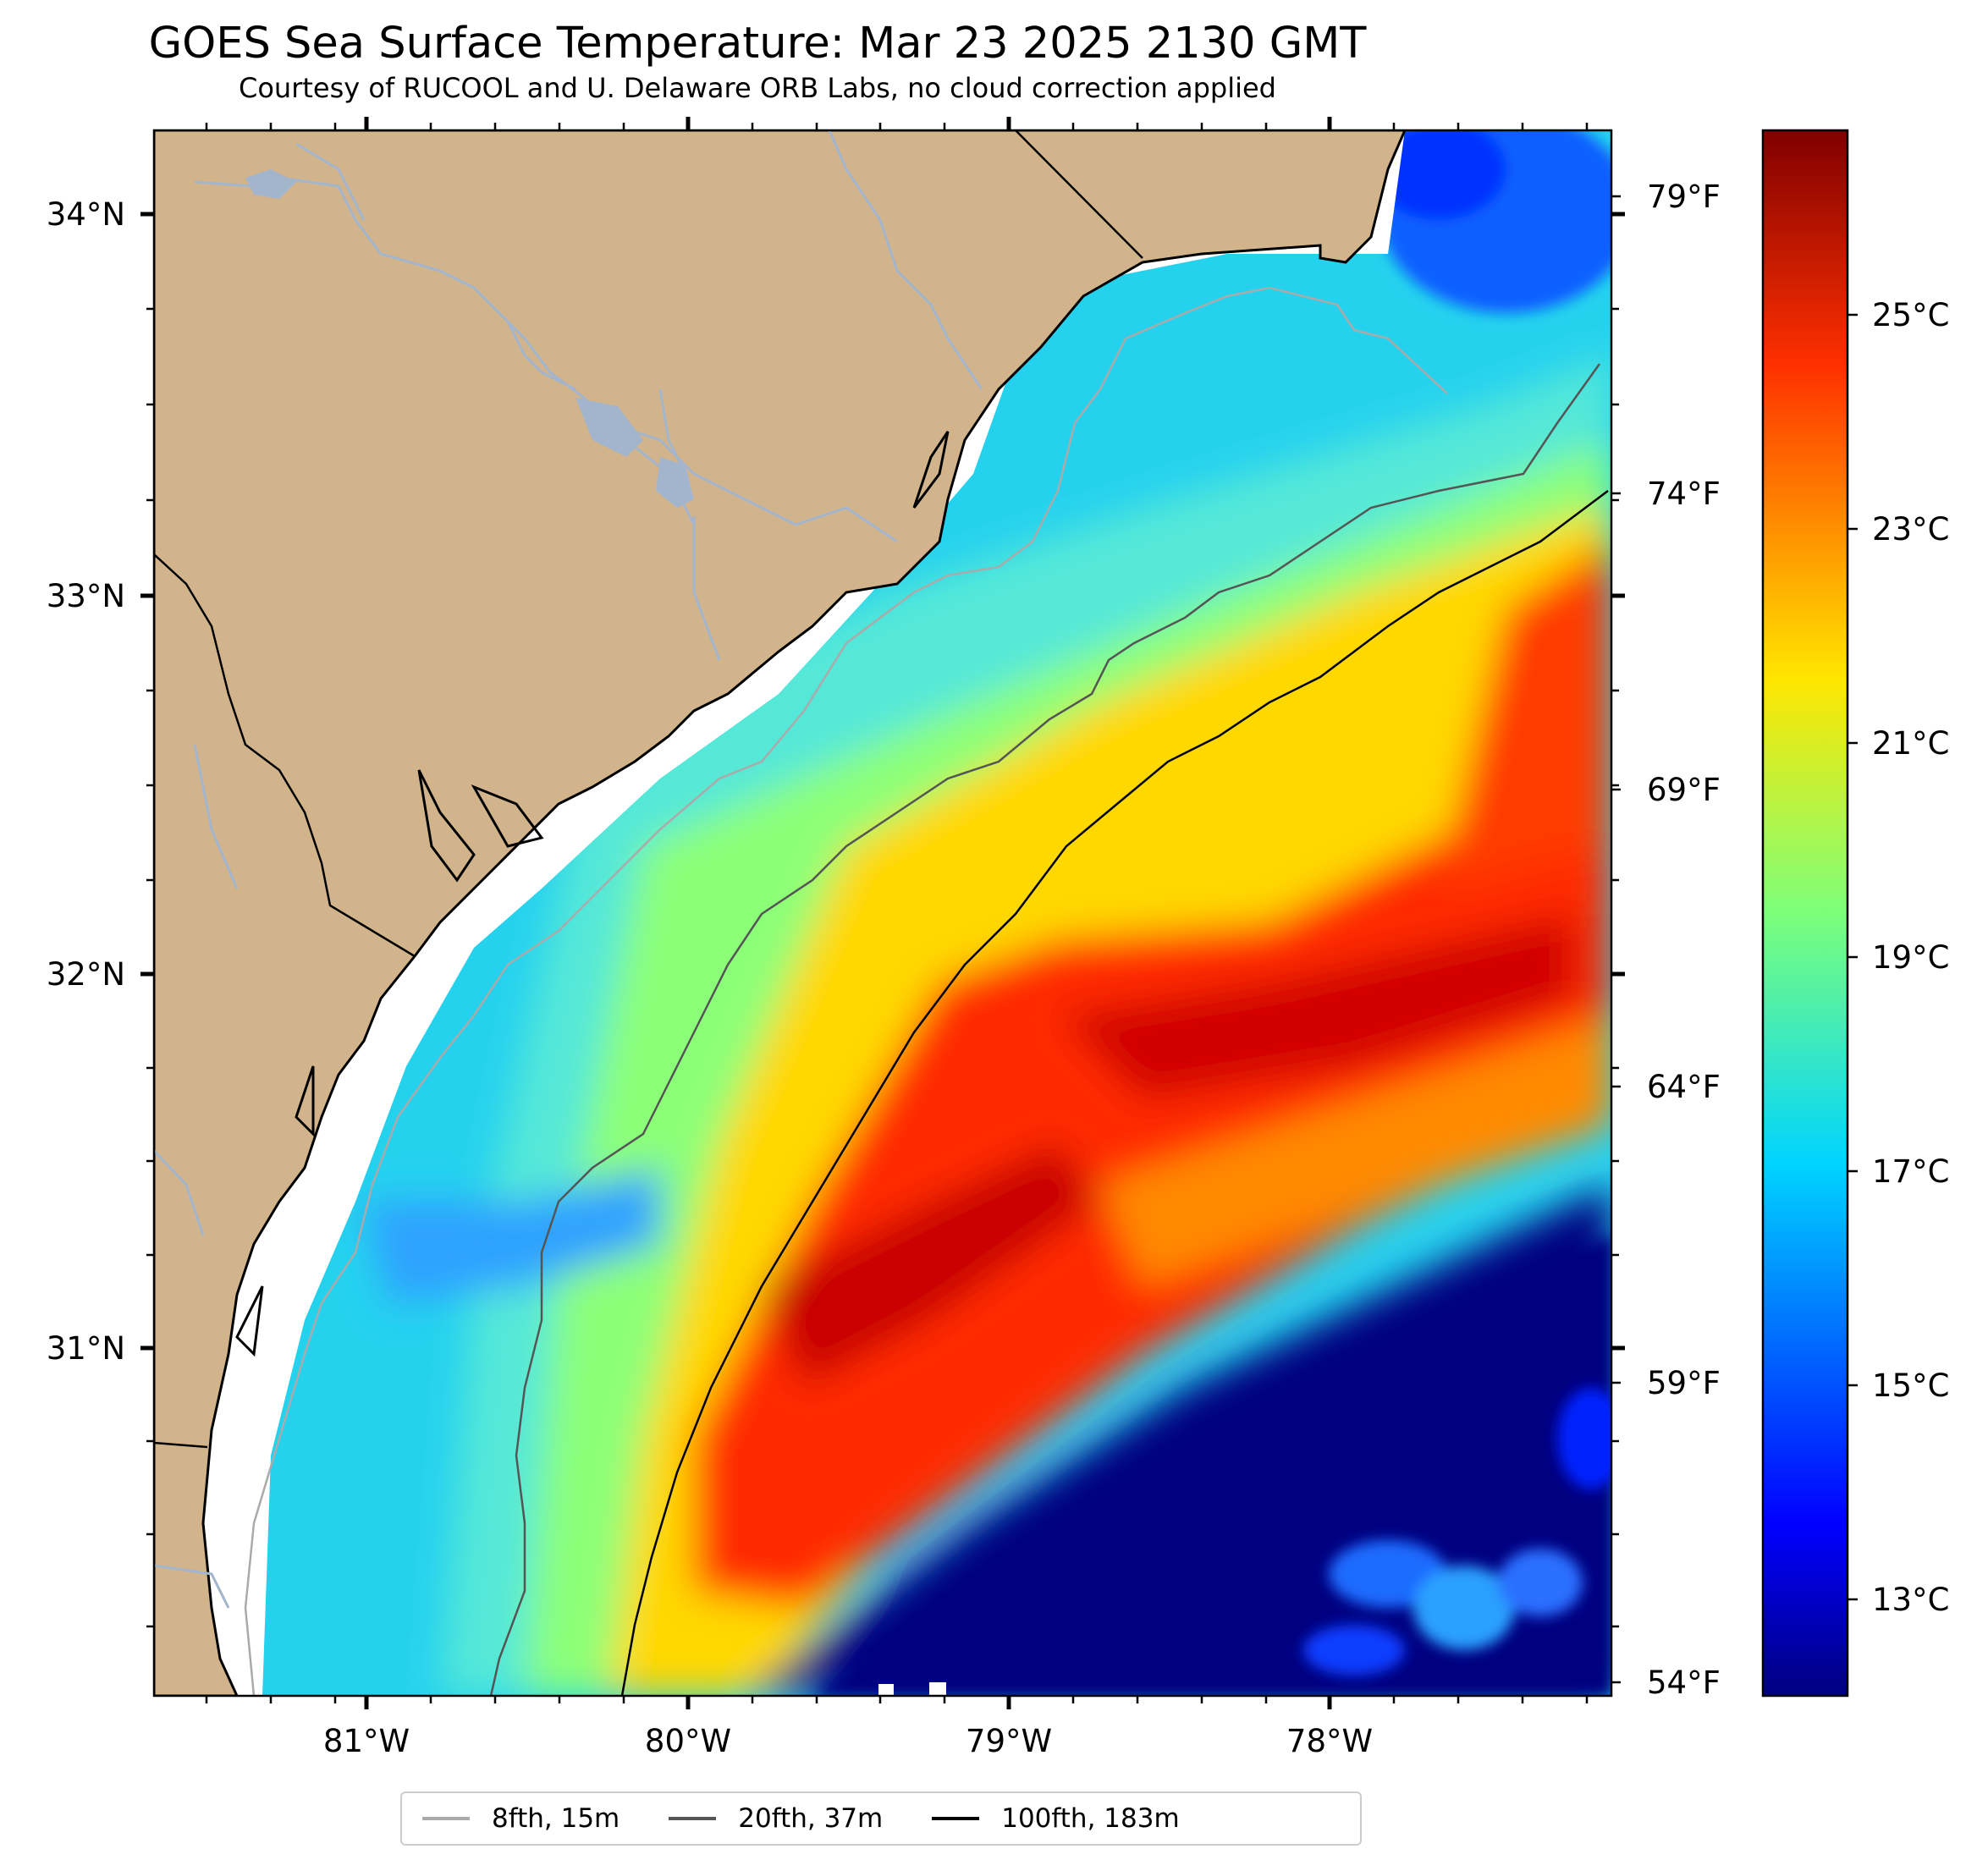 The image size is (1988, 1871). Describe the element at coordinates (1910, 530) in the screenshot. I see `colorbar-label-23: 23°C` at that location.